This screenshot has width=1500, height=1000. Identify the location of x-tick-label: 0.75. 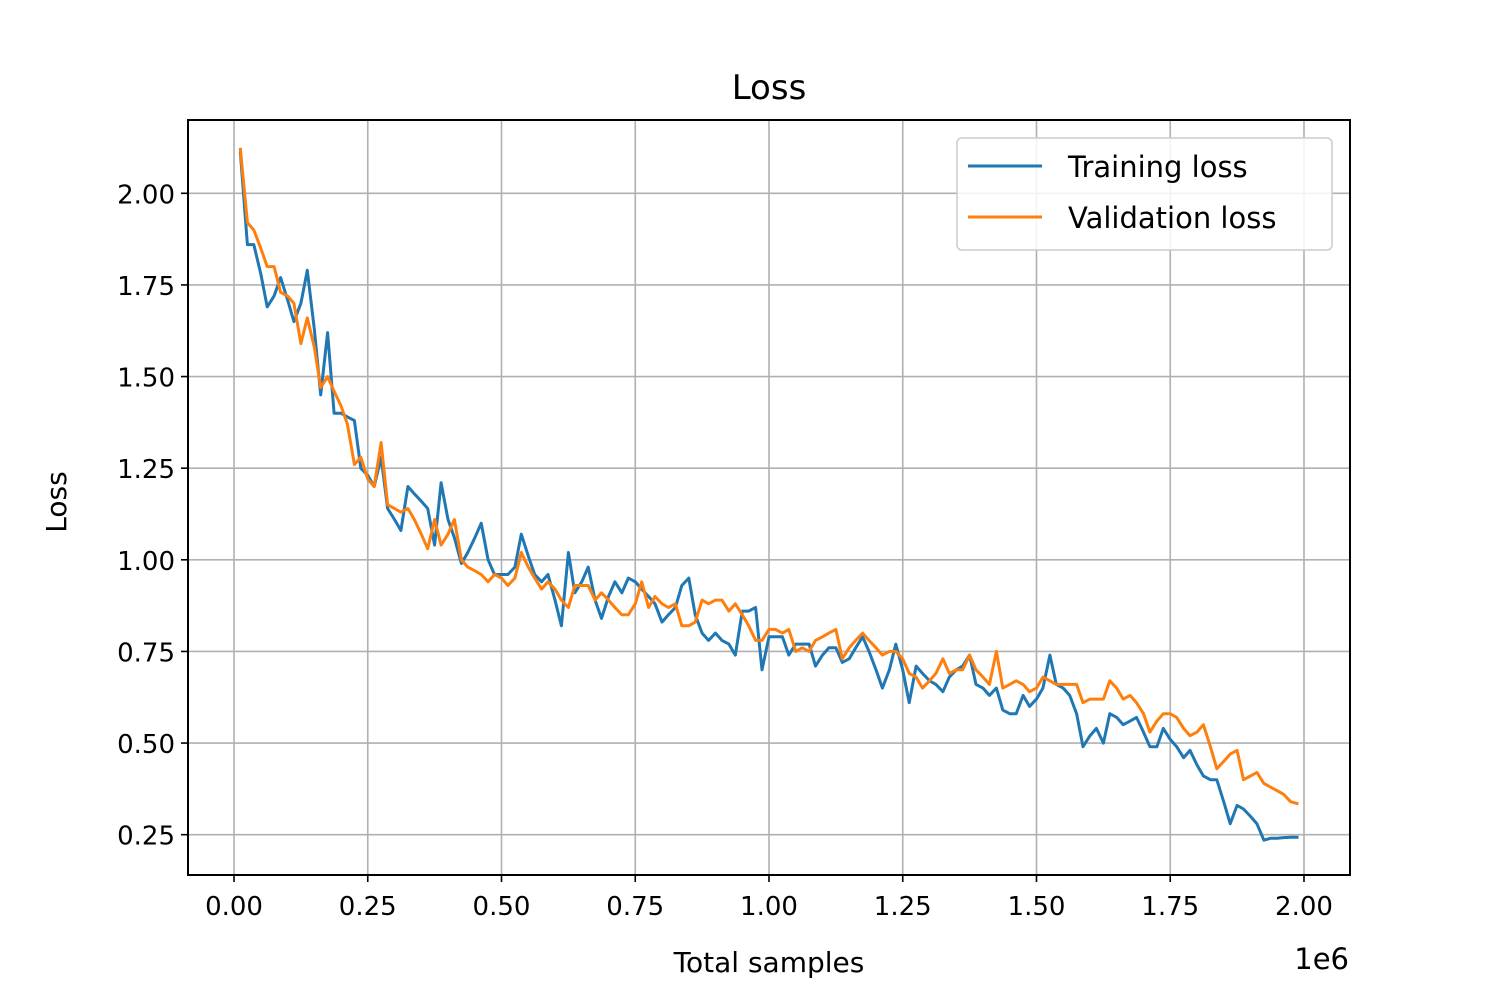
(635, 907).